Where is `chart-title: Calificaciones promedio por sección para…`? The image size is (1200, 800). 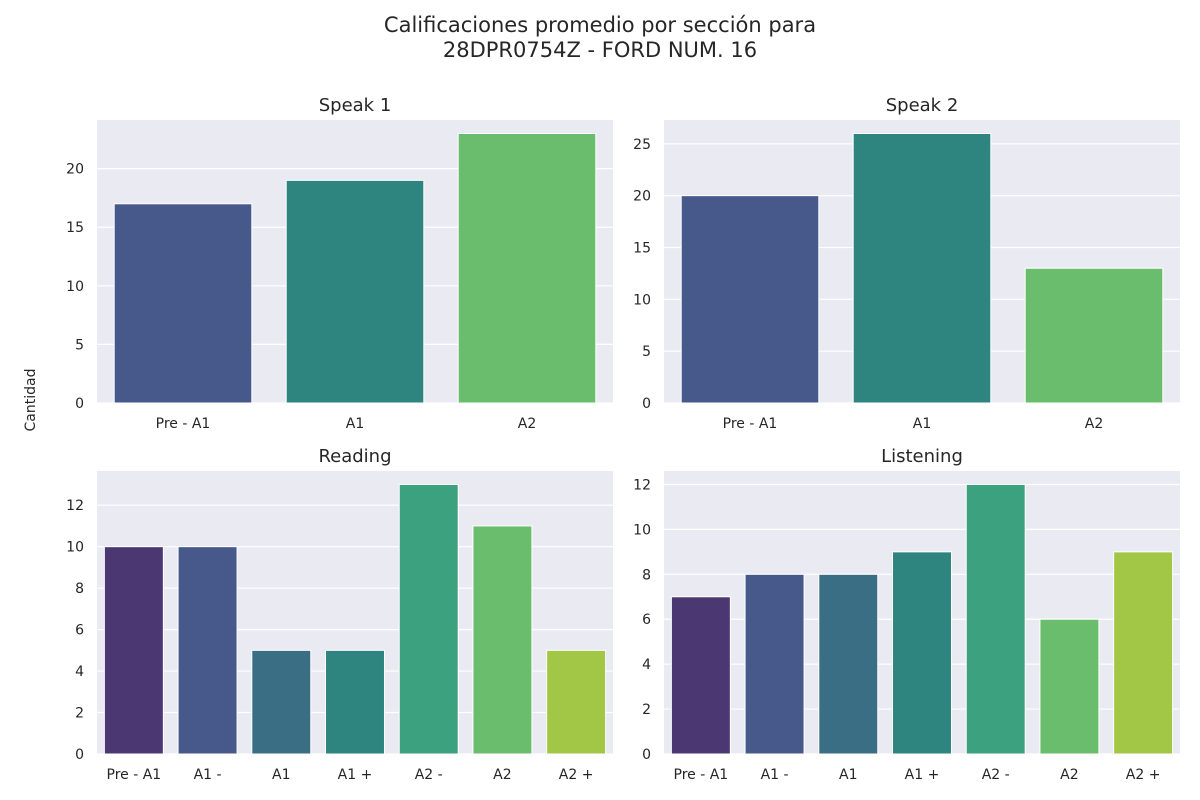
chart-title: Calificaciones promedio por sección para… is located at coordinates (600, 38).